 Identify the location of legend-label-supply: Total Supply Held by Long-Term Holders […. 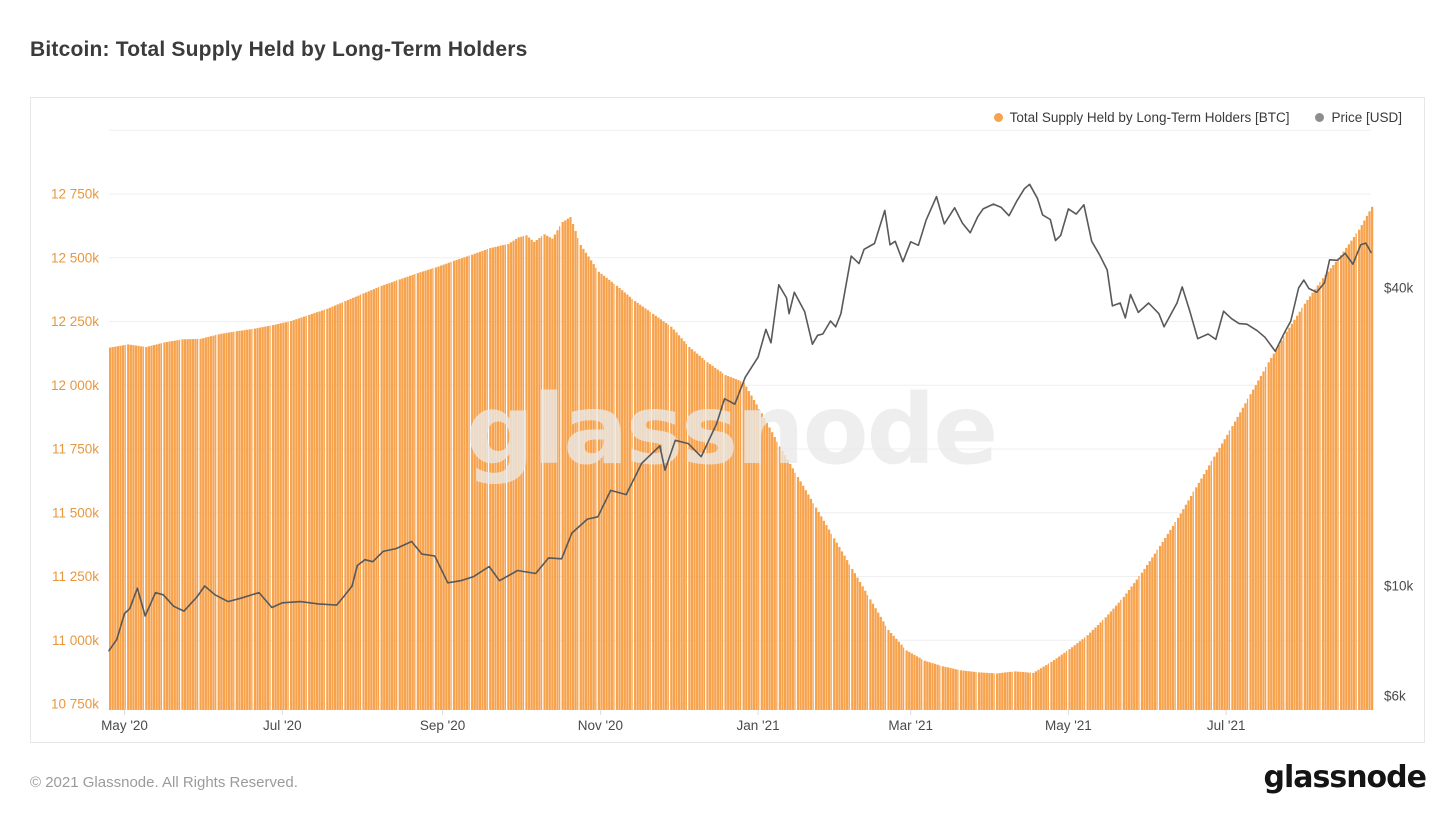
(1149, 117).